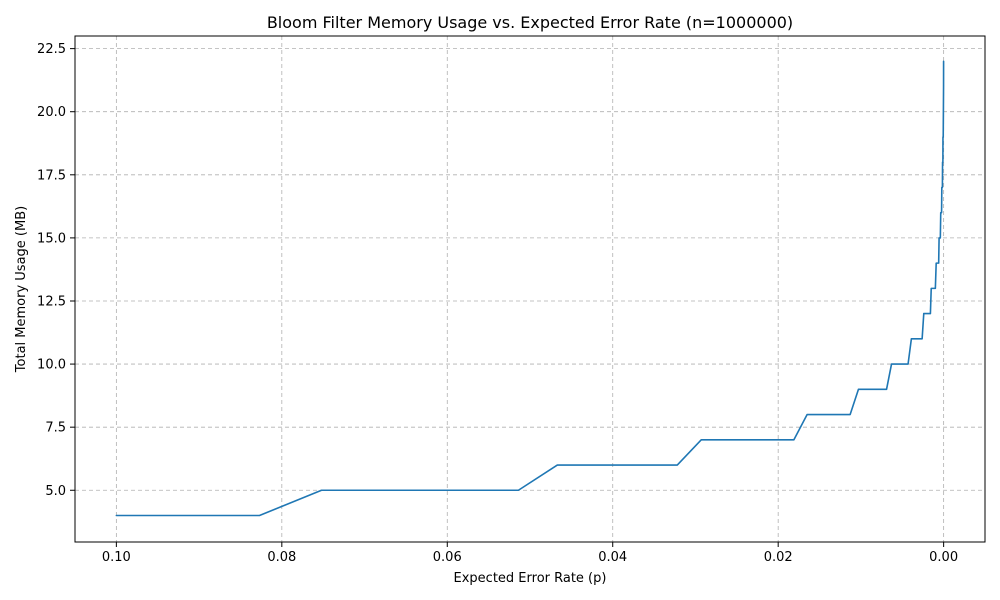 The height and width of the screenshot is (600, 1000). I want to click on y-tick-label: 22.5, so click(51, 49).